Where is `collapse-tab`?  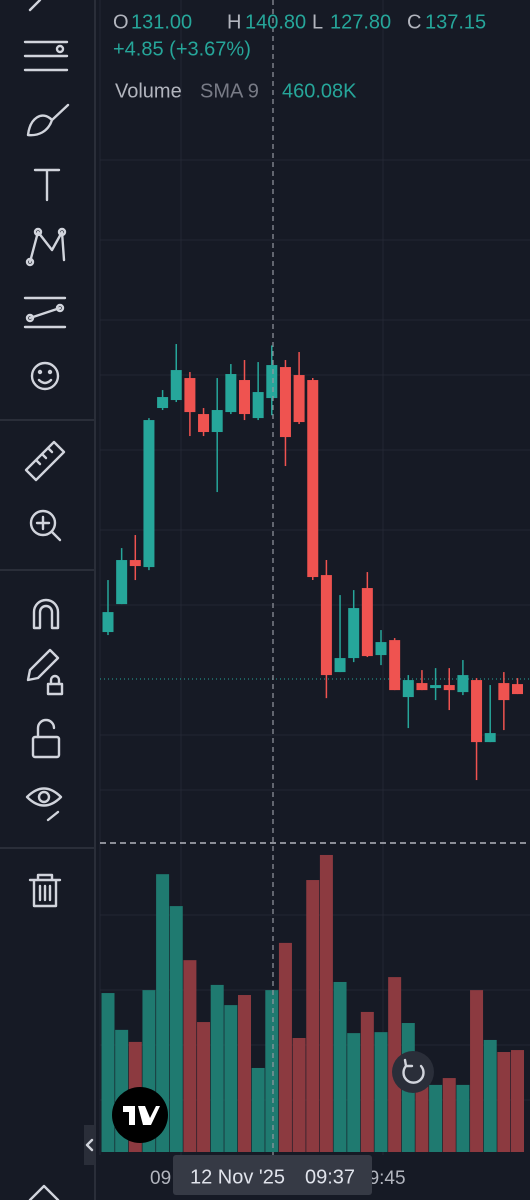 collapse-tab is located at coordinates (89, 1145).